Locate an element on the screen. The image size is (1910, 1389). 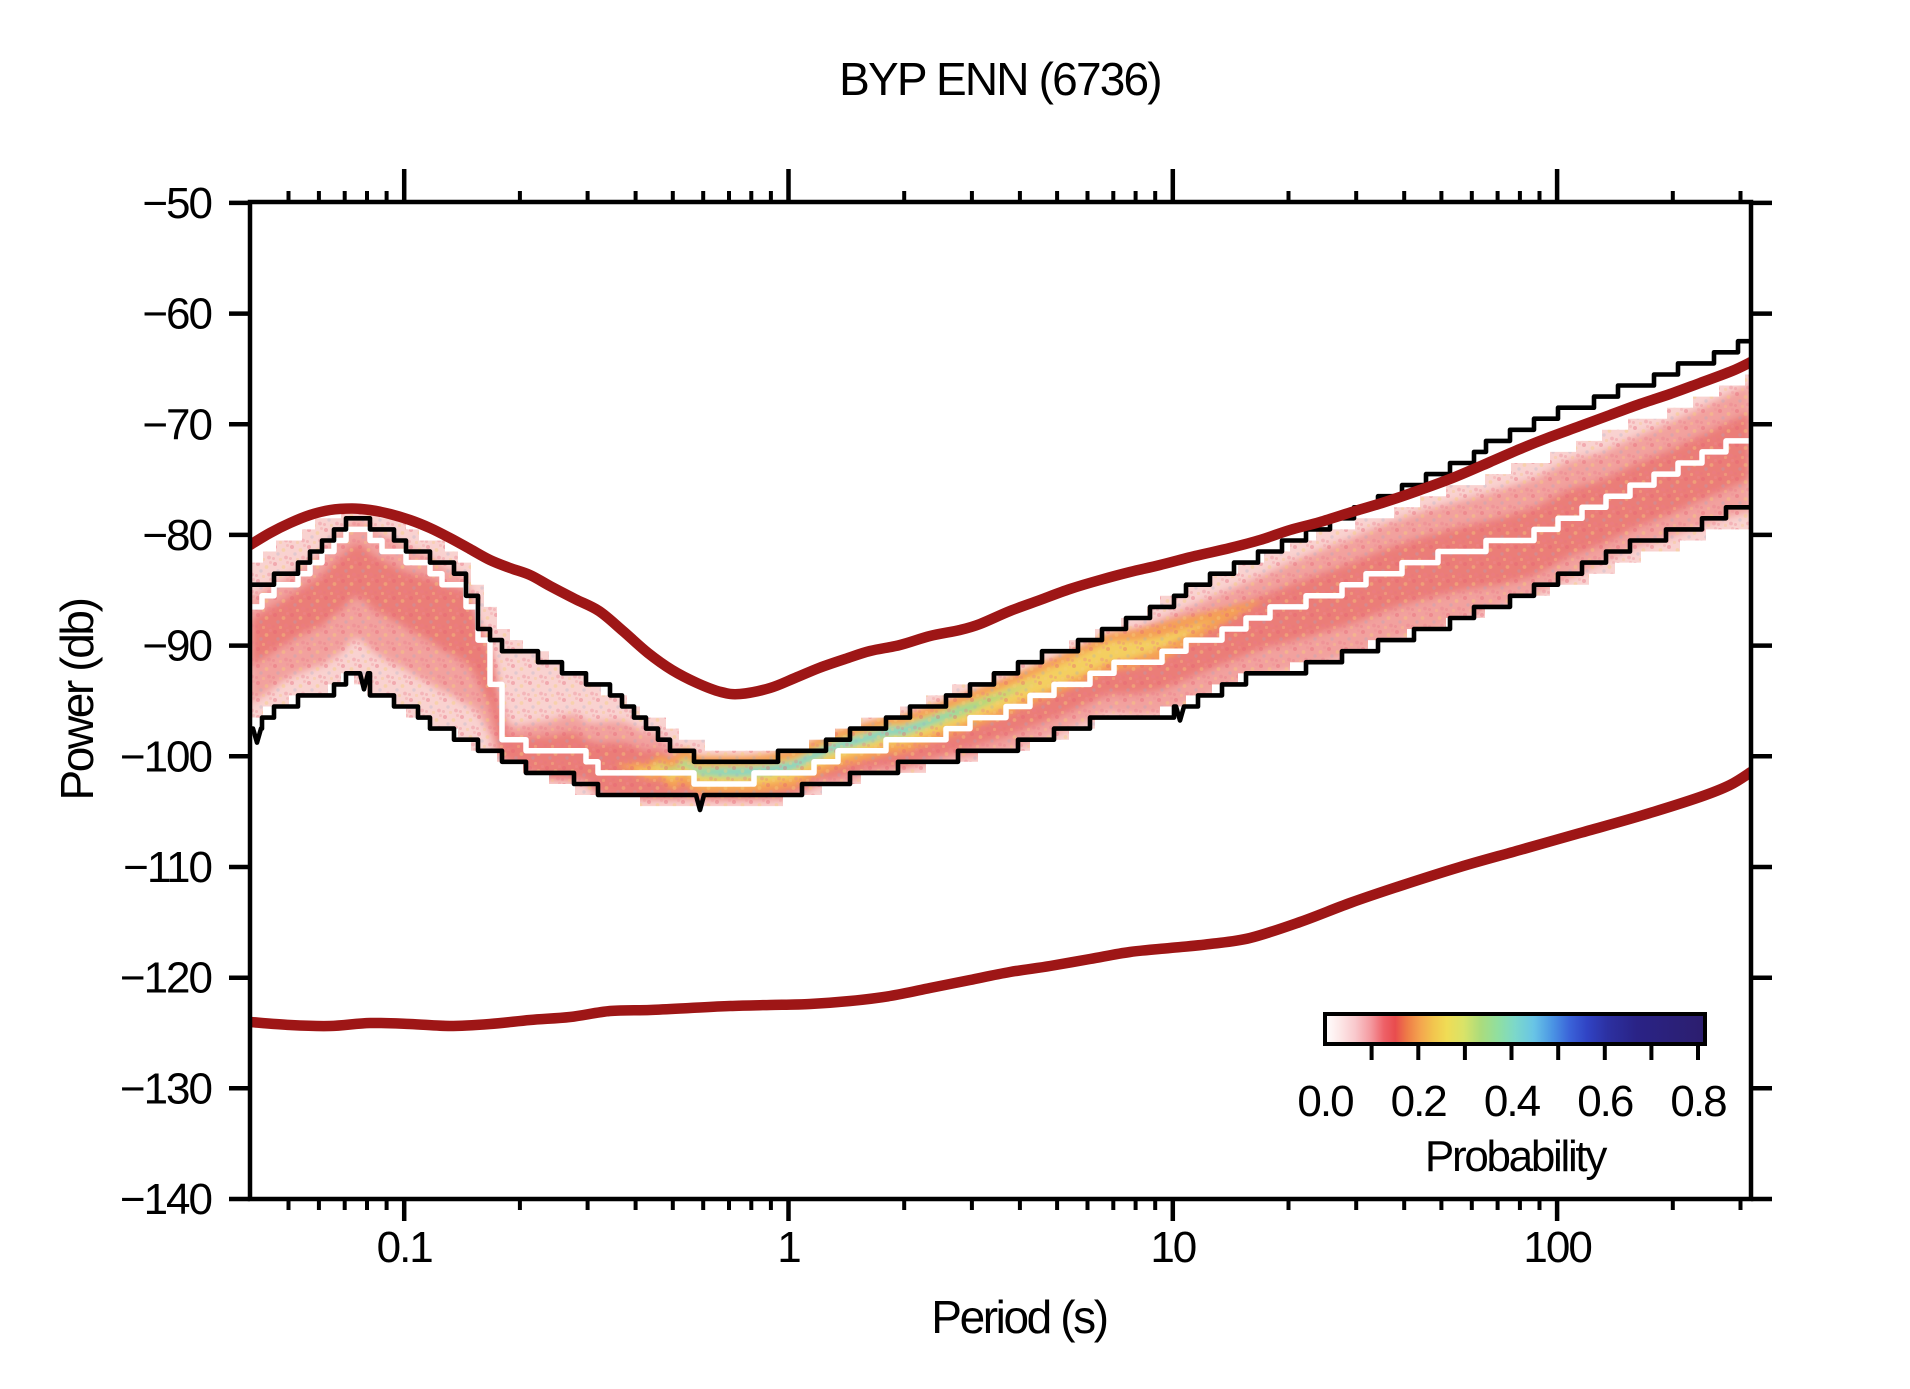
svg-text: 0.1 is located at coordinates (405, 1247).